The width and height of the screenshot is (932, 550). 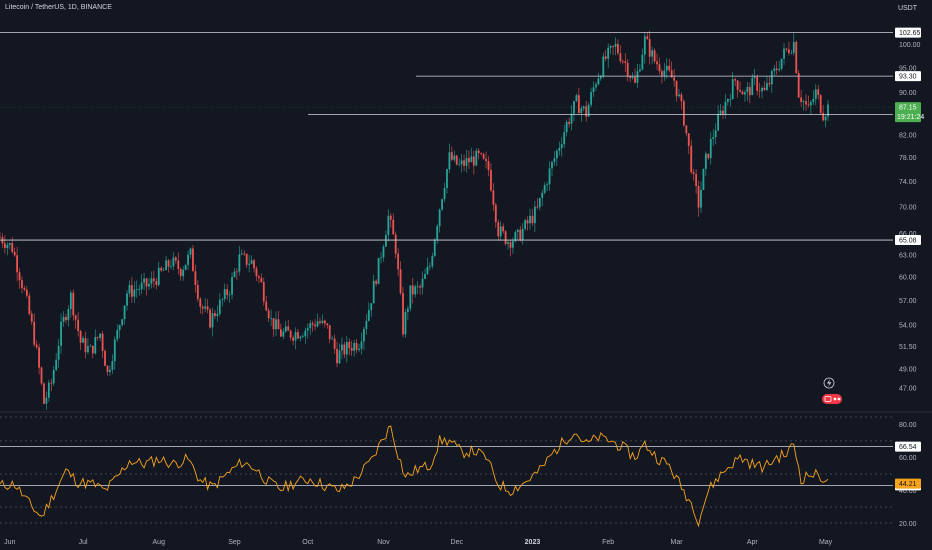 I want to click on lightning-icon-bolt, so click(x=829, y=383).